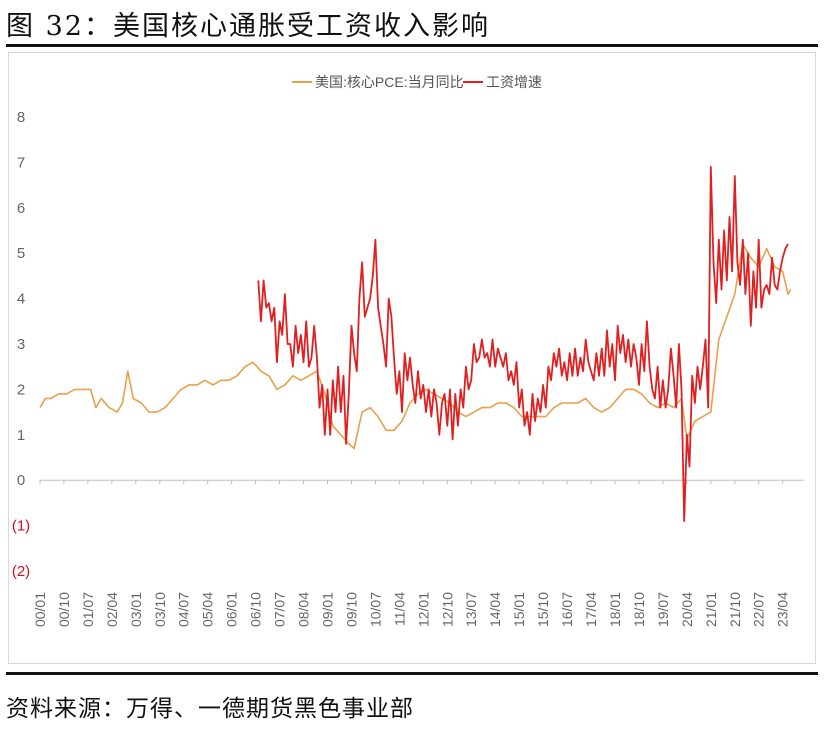  Describe the element at coordinates (136, 609) in the screenshot. I see `x-tick-label: 03/01` at that location.